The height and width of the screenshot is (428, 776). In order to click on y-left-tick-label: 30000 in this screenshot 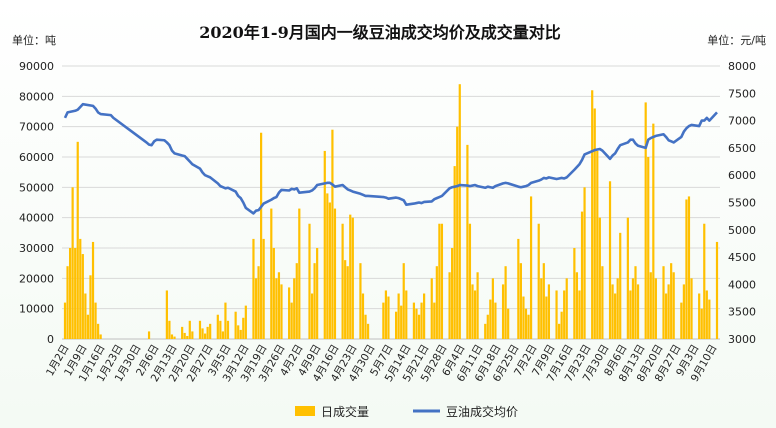, I will do `click(36, 248)`.